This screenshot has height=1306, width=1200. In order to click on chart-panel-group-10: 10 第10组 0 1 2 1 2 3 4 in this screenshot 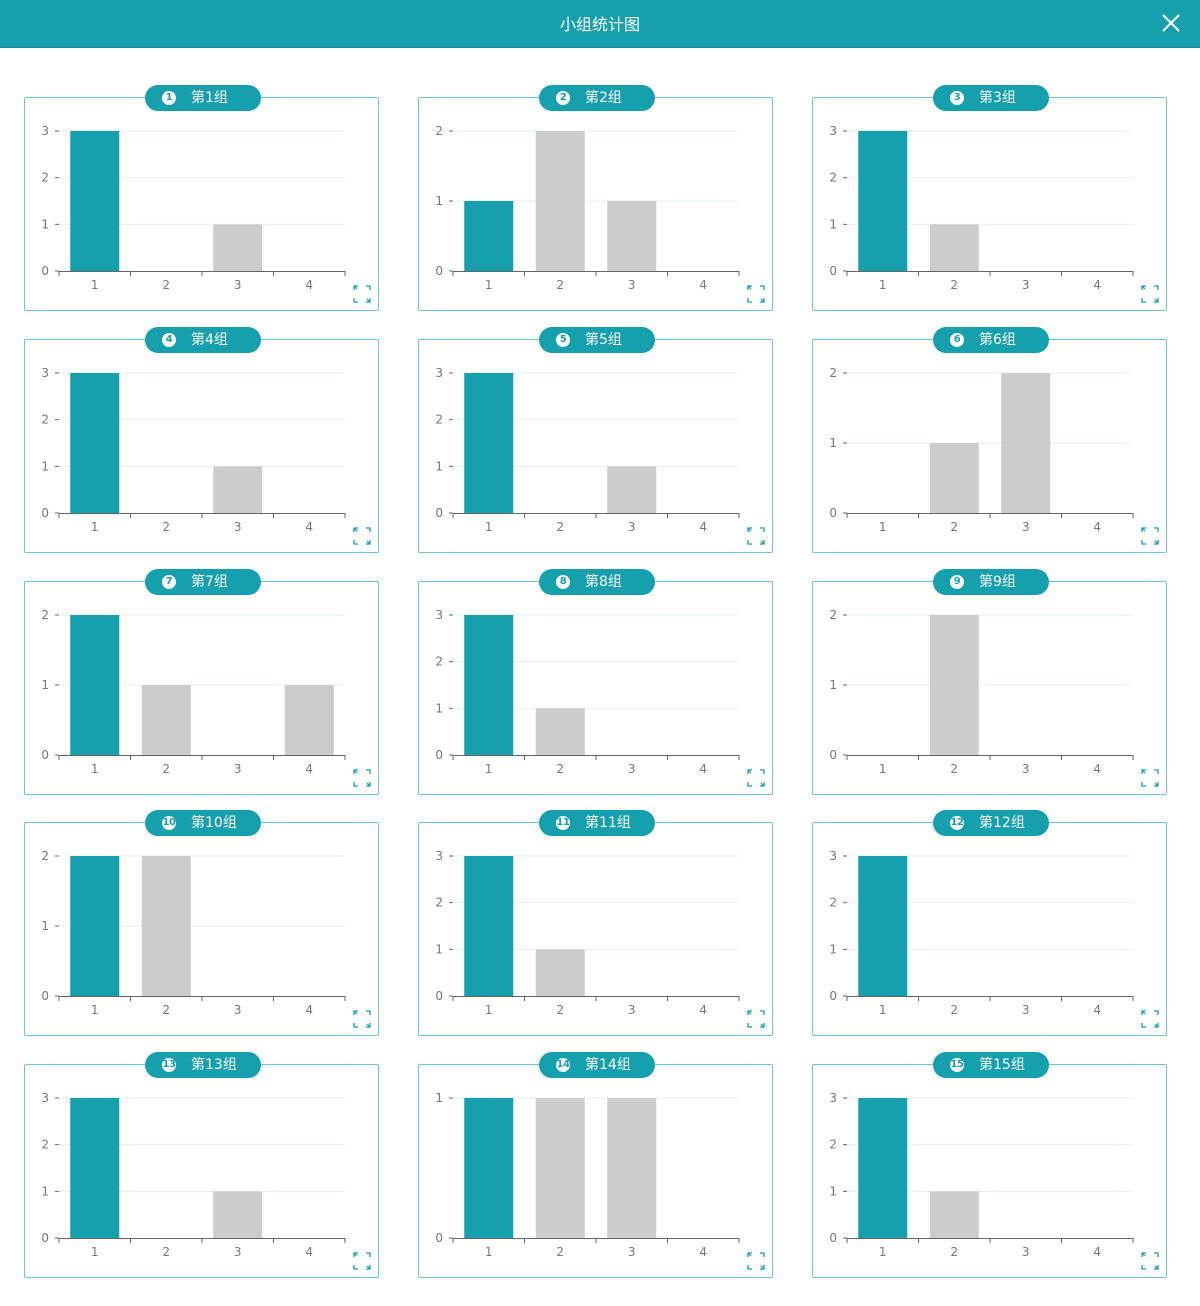, I will do `click(201, 923)`.